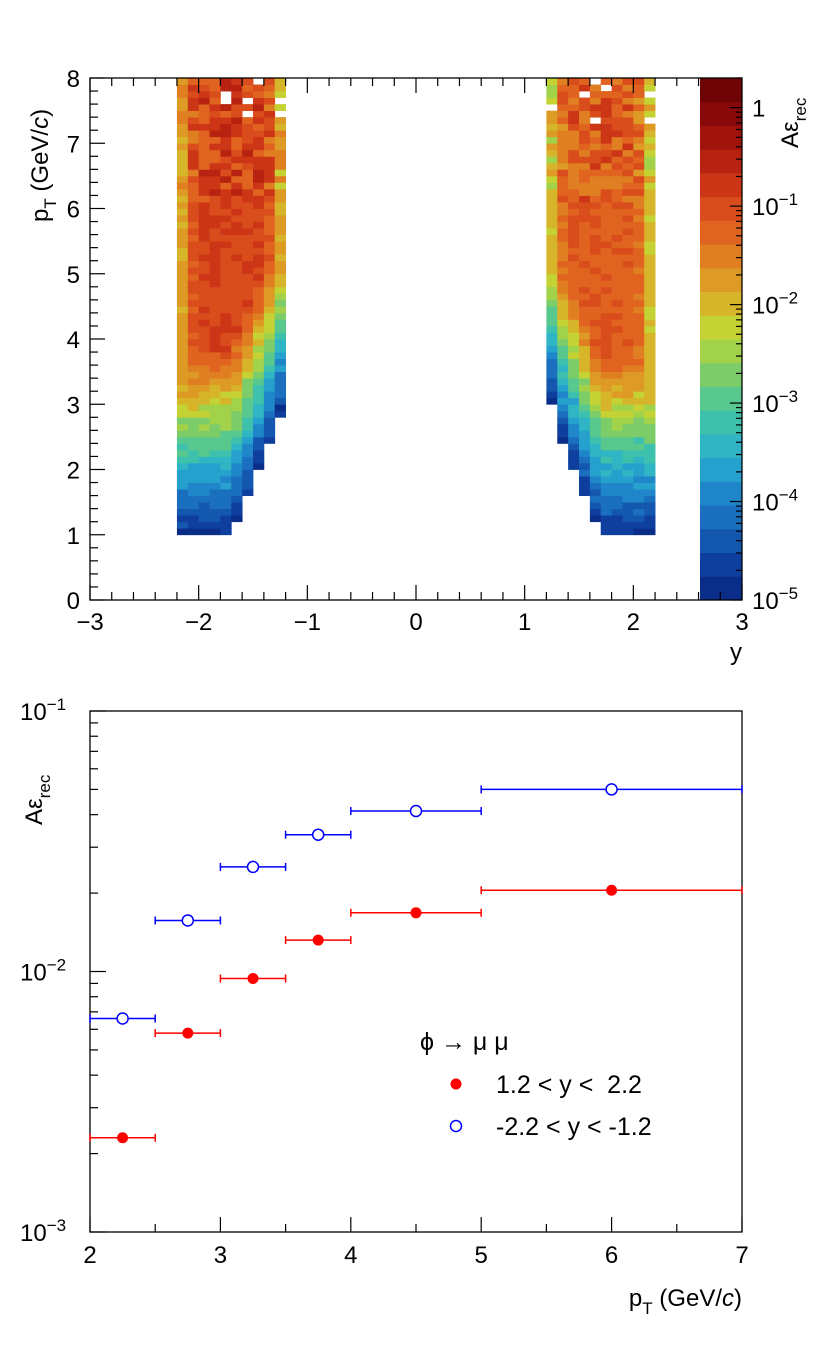 This screenshot has width=830, height=1357. What do you see at coordinates (481, 1255) in the screenshot?
I see `scatter-x-tick-label: 5` at bounding box center [481, 1255].